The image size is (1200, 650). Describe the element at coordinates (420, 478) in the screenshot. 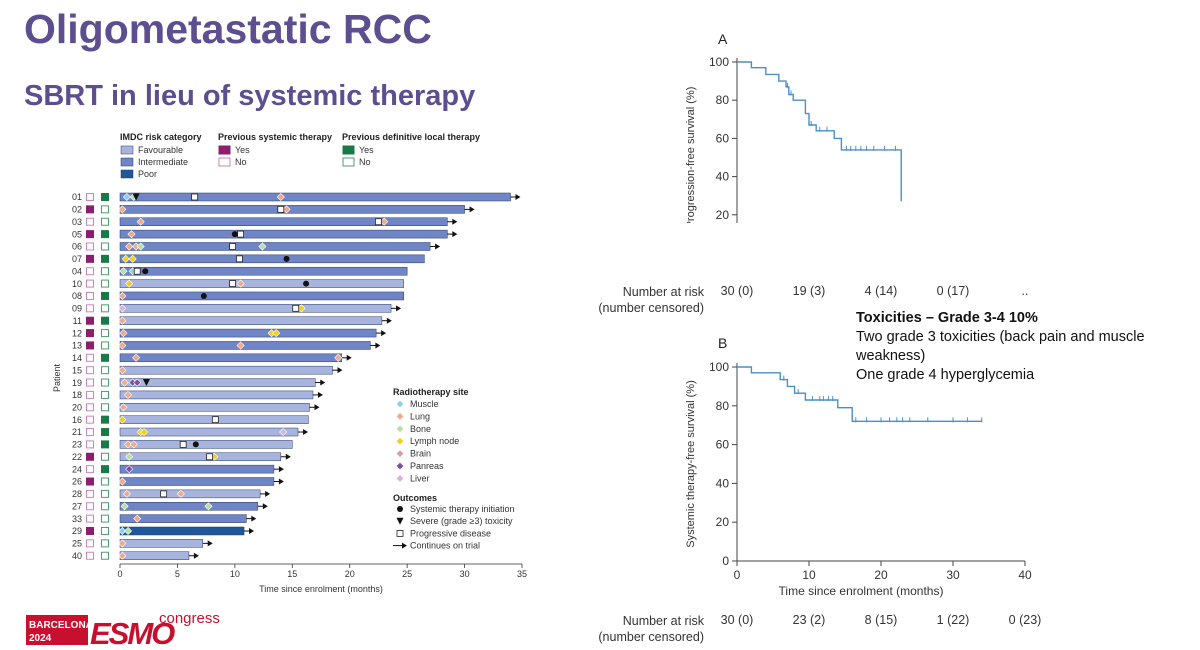

I see `legend-site-label: Liver` at that location.